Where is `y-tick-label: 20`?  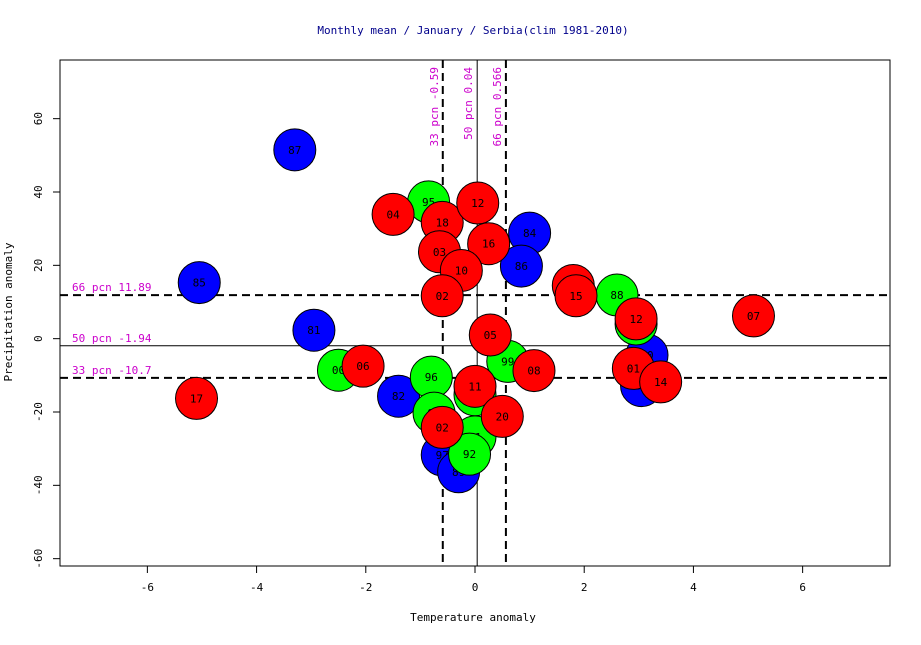 y-tick-label: 20 is located at coordinates (38, 265).